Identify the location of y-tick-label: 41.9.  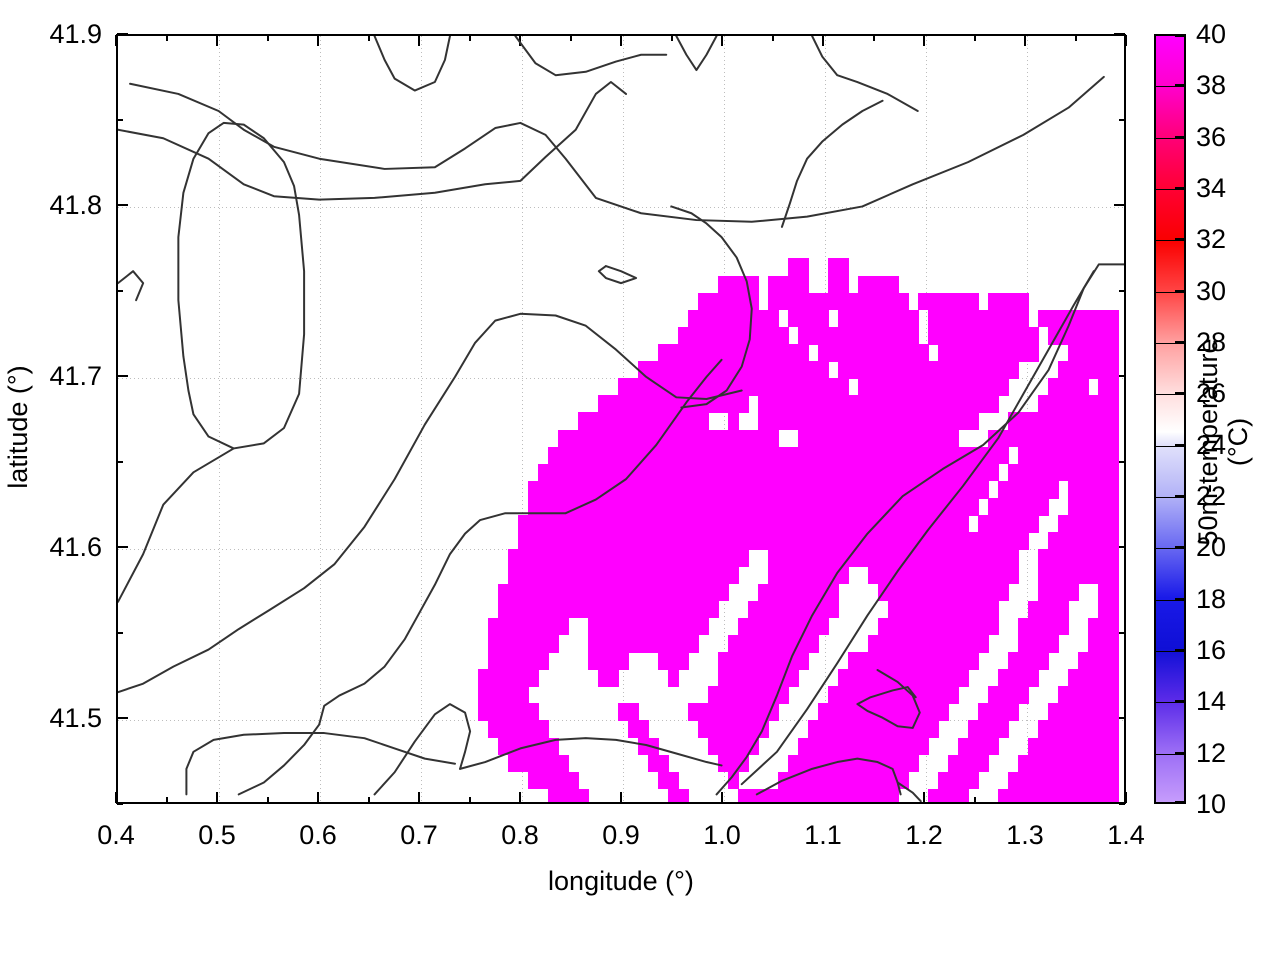
(75, 34).